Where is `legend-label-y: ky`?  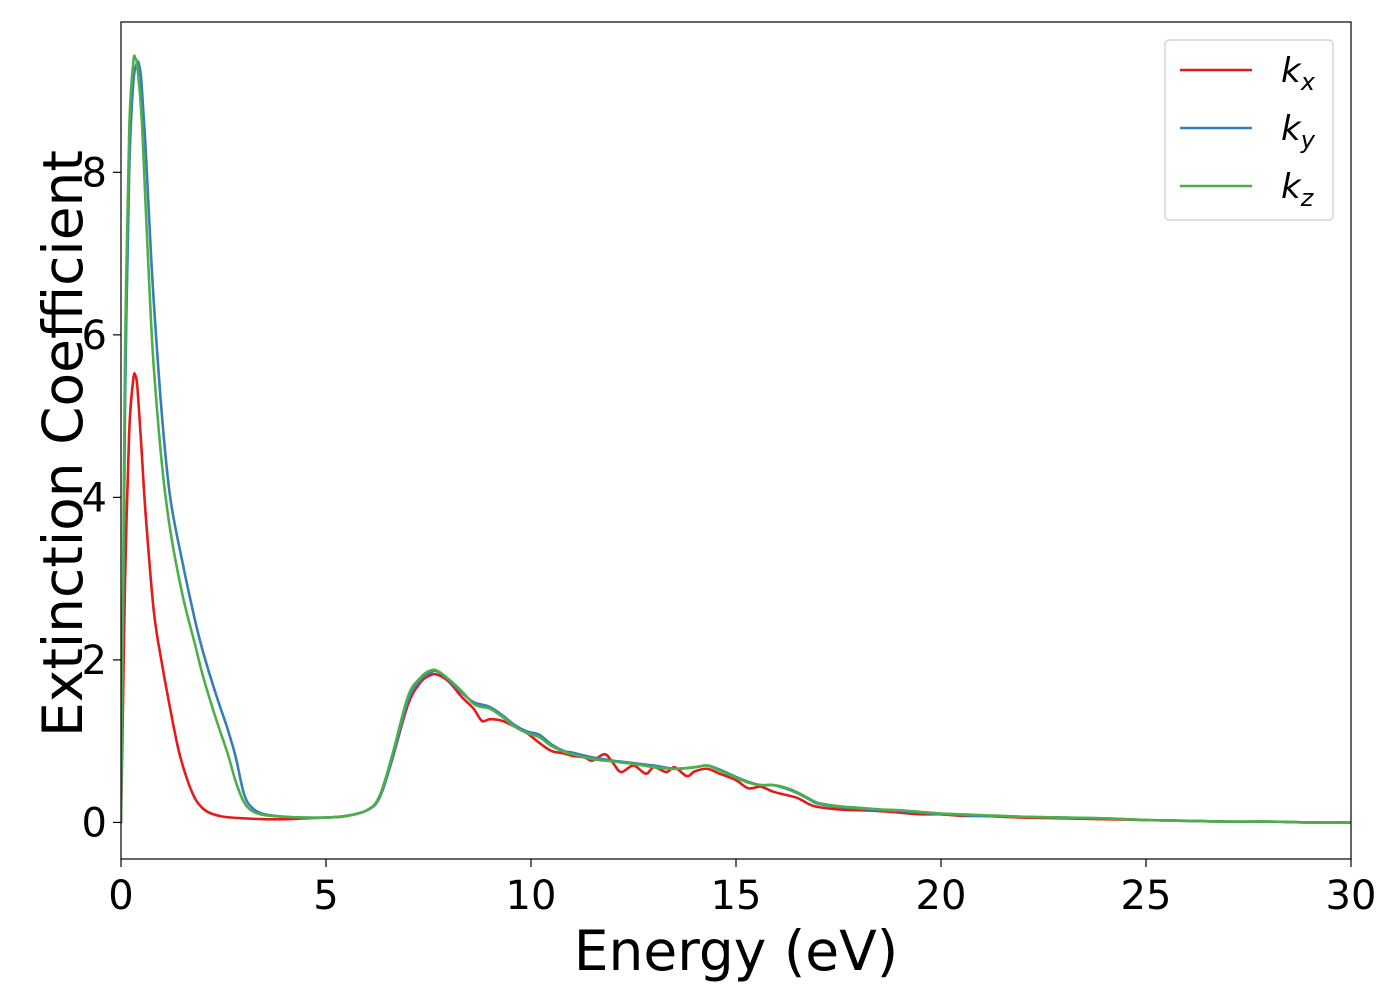 legend-label-y: ky is located at coordinates (1298, 131).